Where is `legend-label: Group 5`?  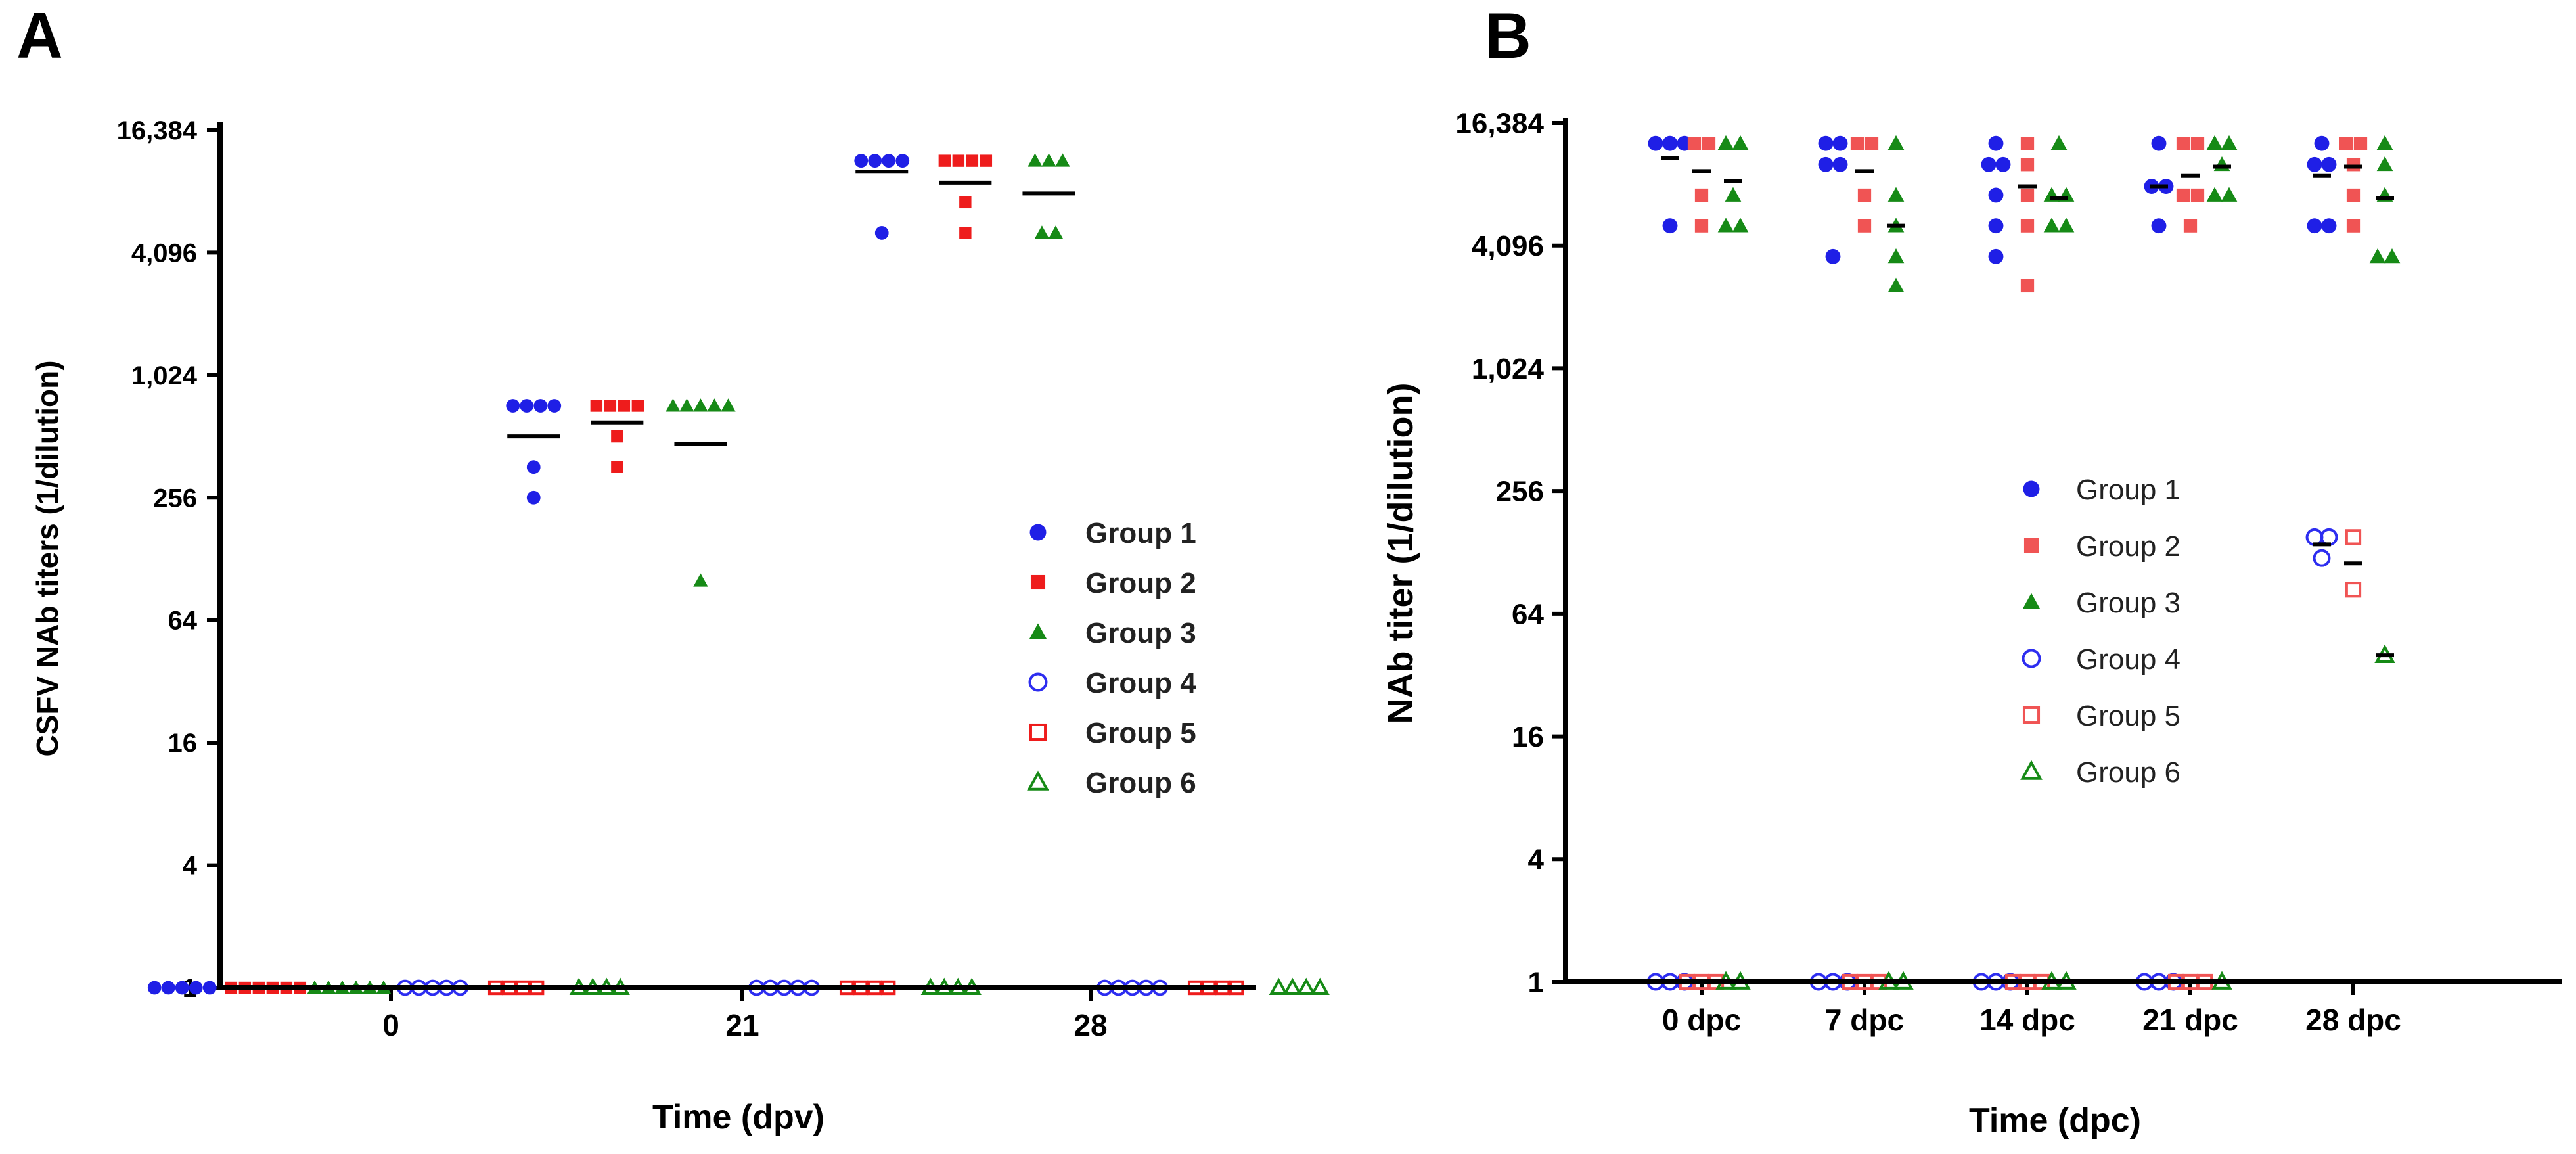
legend-label: Group 5 is located at coordinates (2128, 716).